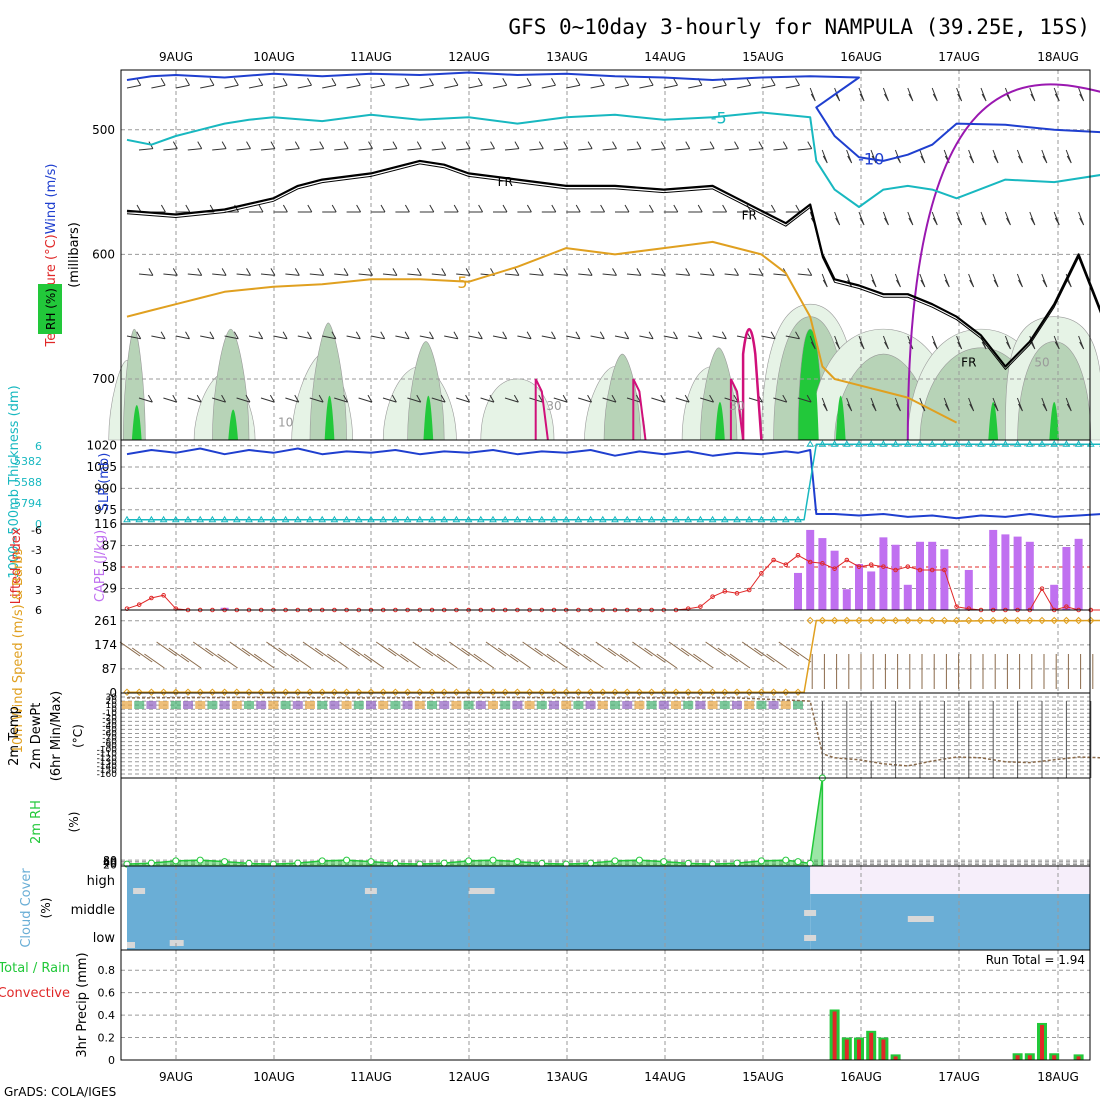 The width and height of the screenshot is (1100, 1100). What do you see at coordinates (82, 1004) in the screenshot?
I see `precip-ylabel: 3hr Precip (mm)` at bounding box center [82, 1004].